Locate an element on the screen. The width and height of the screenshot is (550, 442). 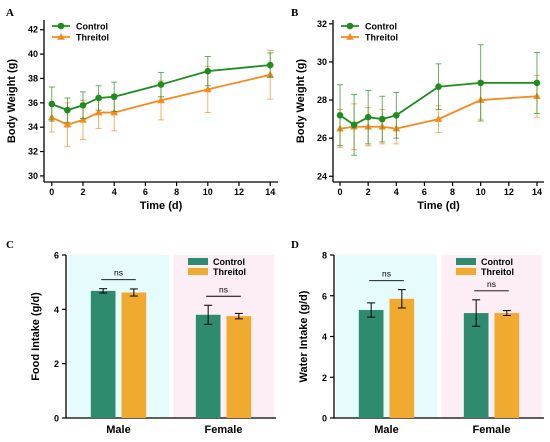
bar-control-male is located at coordinates (371, 364).